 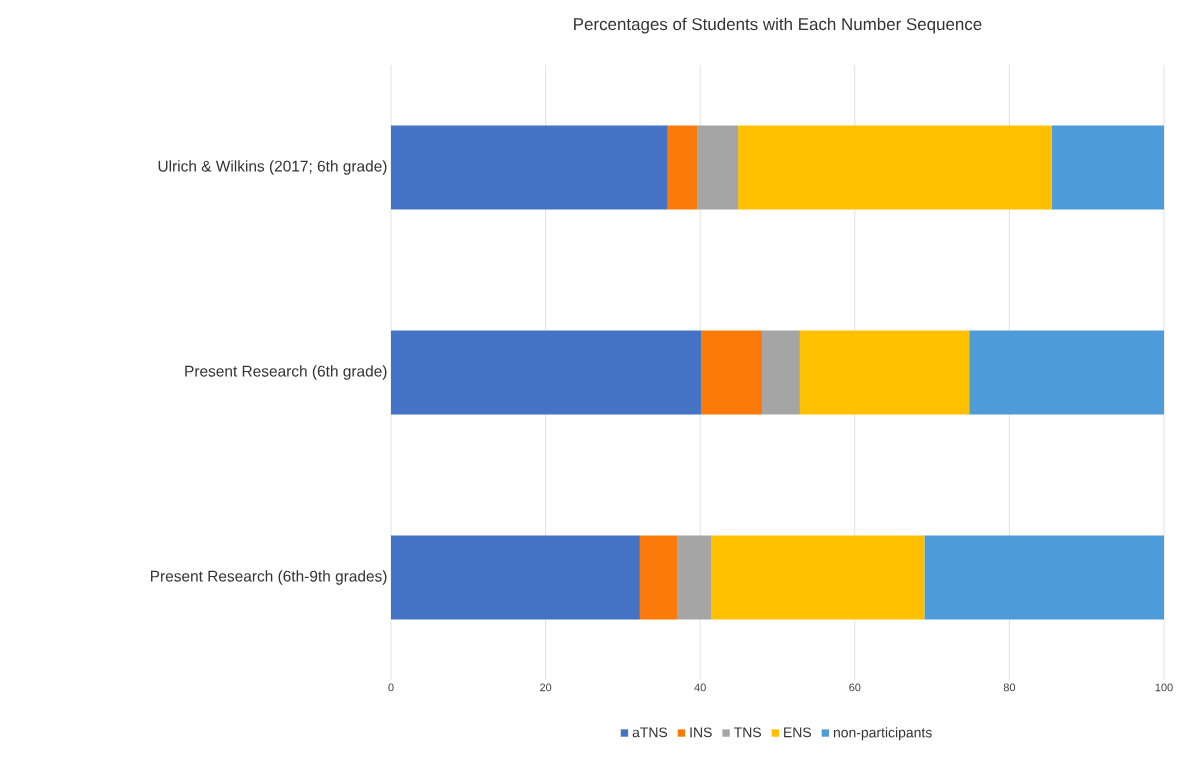 I want to click on y-tick-label: Present Research (6th grade), so click(x=286, y=372).